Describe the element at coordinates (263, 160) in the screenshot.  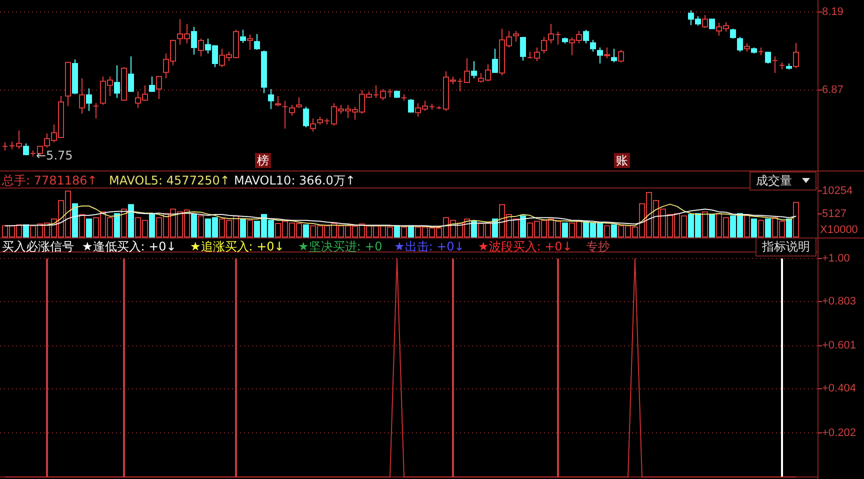
I see `annotation: 榜` at that location.